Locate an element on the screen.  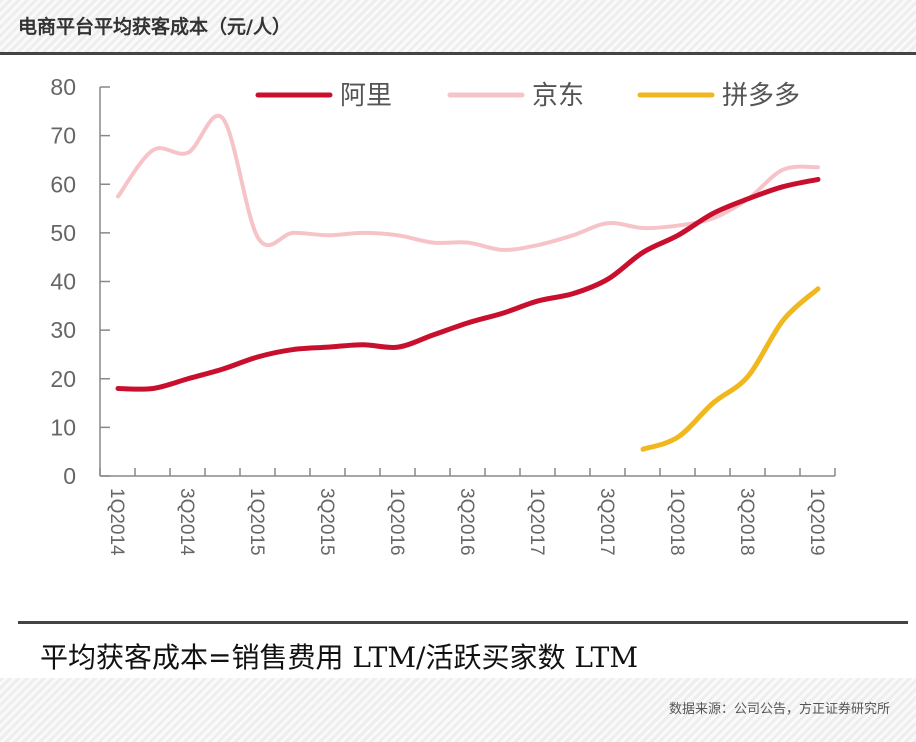
y-tick-label: 30 is located at coordinates (63, 330).